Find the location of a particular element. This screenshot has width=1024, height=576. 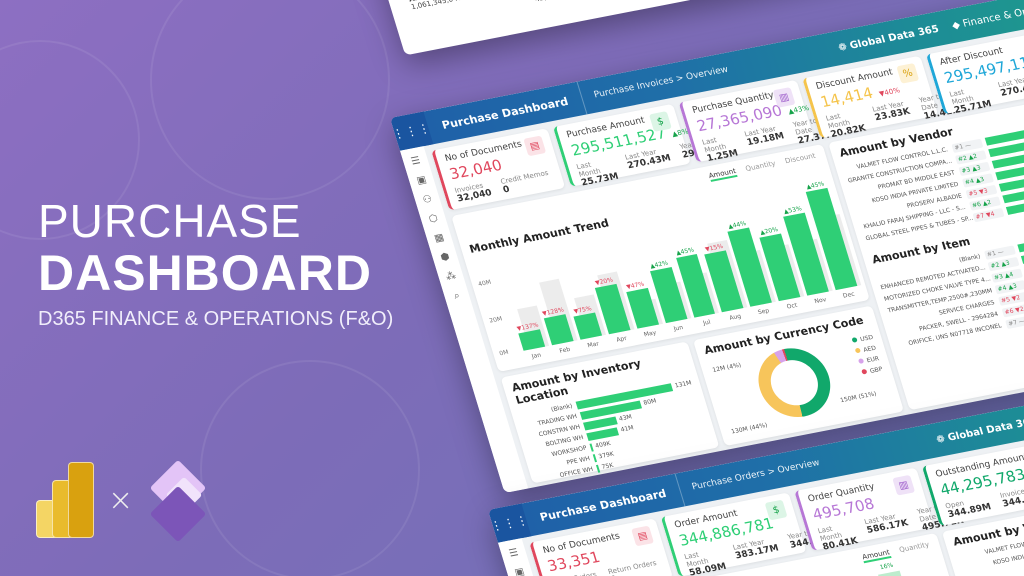

table-icon: ▦ is located at coordinates (439, 238).